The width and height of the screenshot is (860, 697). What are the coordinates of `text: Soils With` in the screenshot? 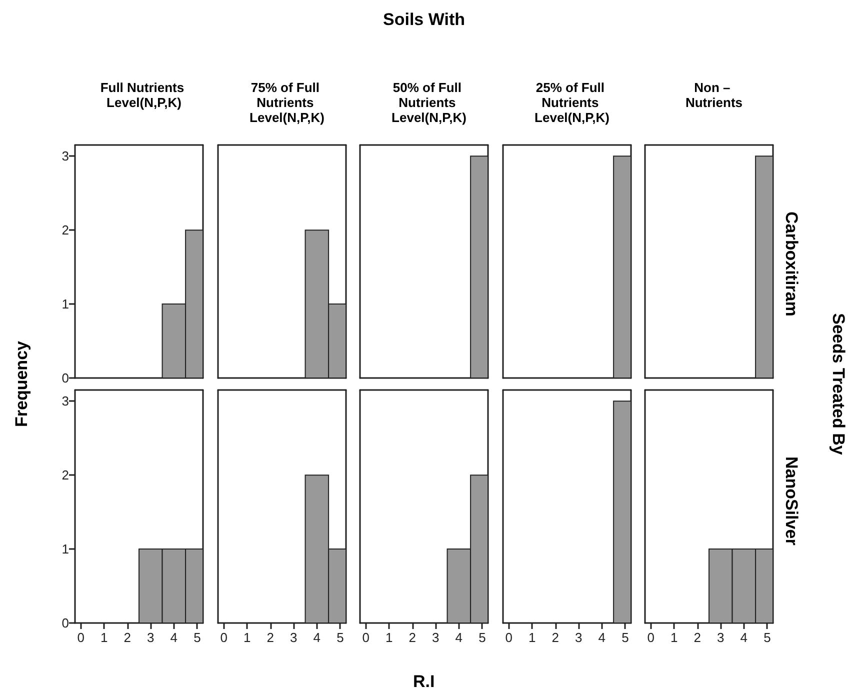 It's located at (424, 20).